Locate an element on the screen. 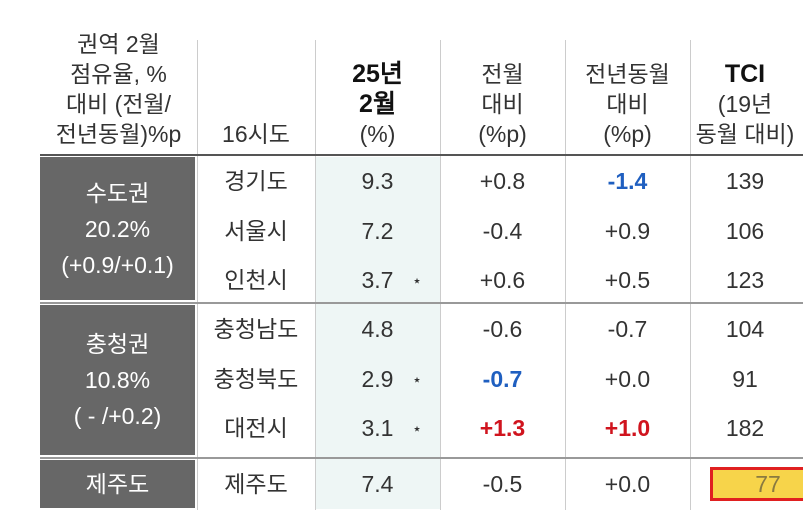  header-tci: 동월 대비) is located at coordinates (745, 134).